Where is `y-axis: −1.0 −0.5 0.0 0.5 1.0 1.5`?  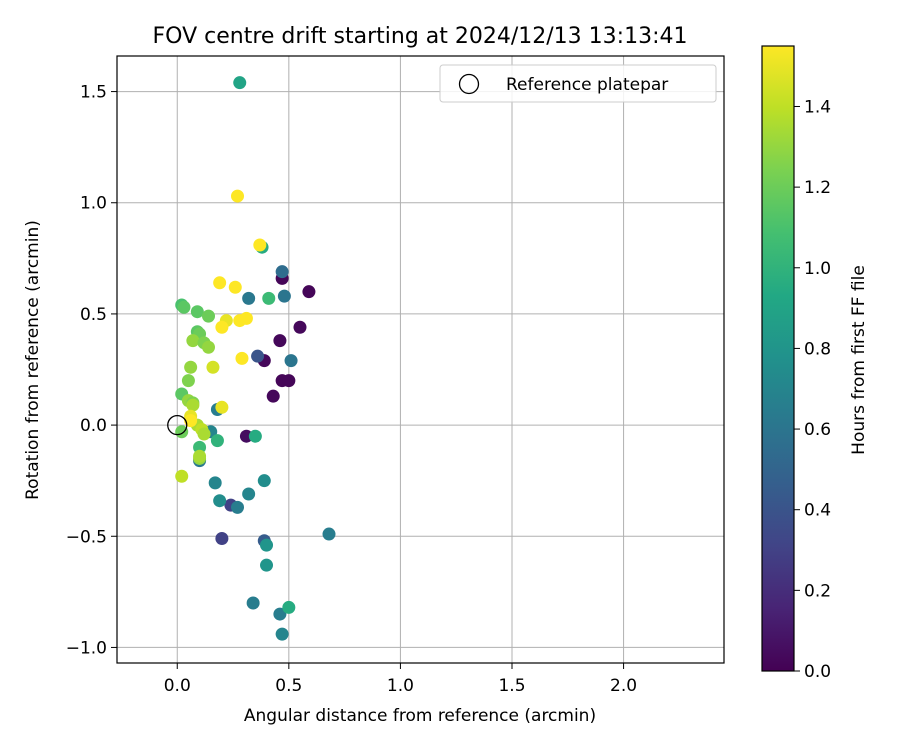 y-axis: −1.0 −0.5 0.0 0.5 1.0 1.5 is located at coordinates (91, 370).